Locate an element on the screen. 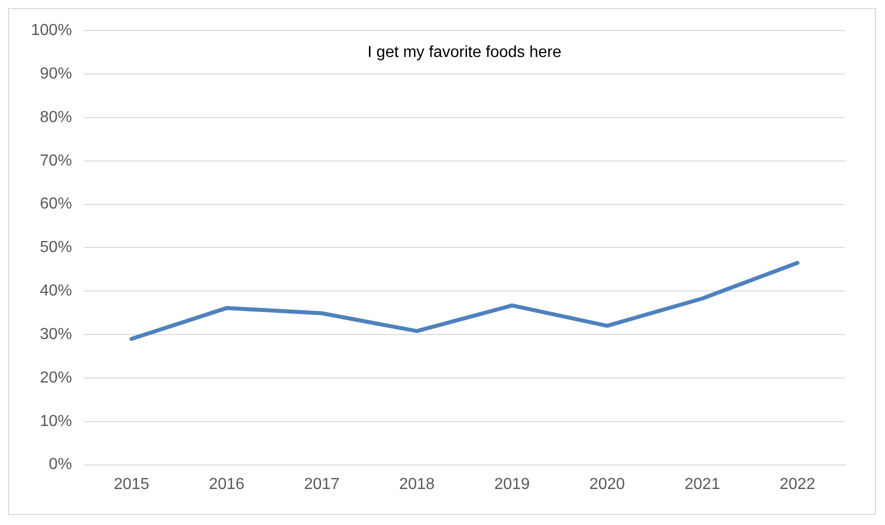  y-tick-label: 10% is located at coordinates (56, 421).